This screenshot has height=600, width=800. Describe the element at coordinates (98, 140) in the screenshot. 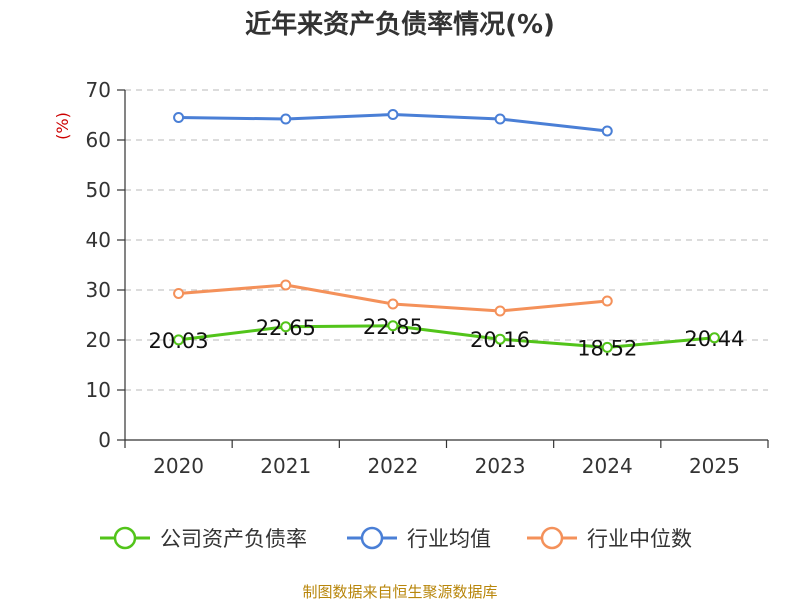

I see `y-tick-label: 60` at that location.